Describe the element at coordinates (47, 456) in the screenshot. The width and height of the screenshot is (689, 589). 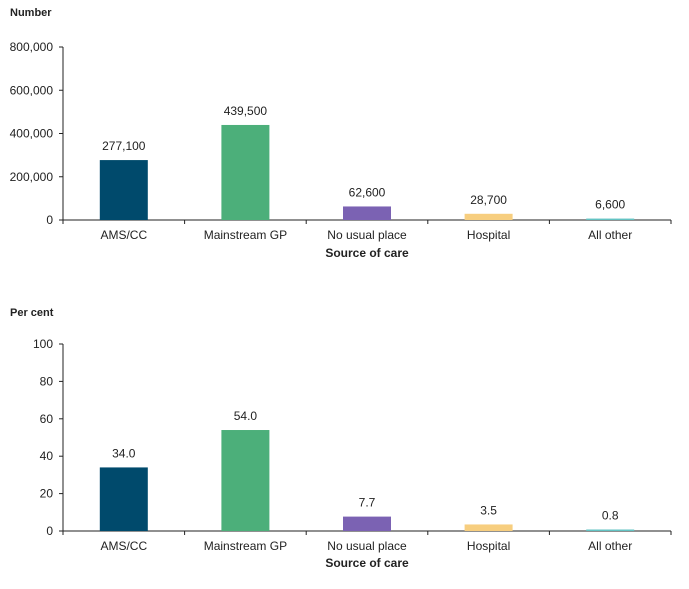
I see `y-tick-label: 40` at that location.